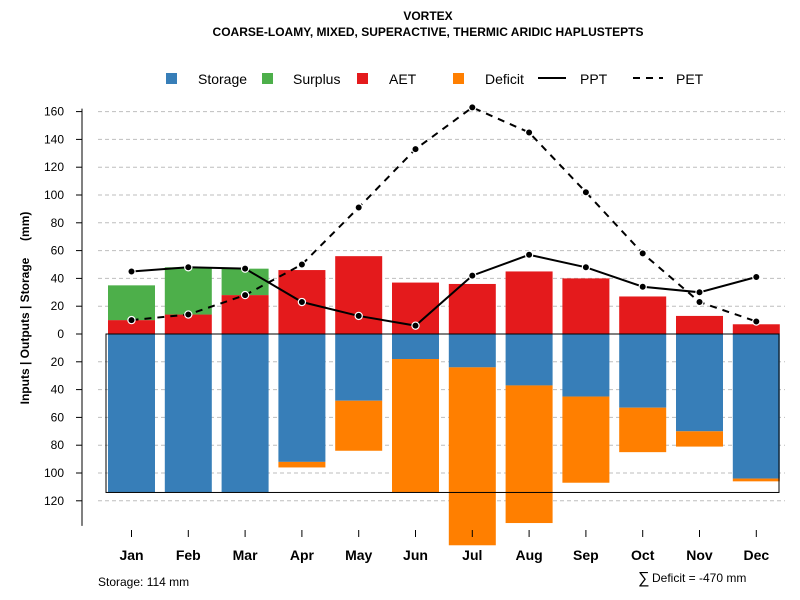 The image size is (800, 600). Describe the element at coordinates (171, 78) in the screenshot. I see `legend-storage-swatch` at that location.